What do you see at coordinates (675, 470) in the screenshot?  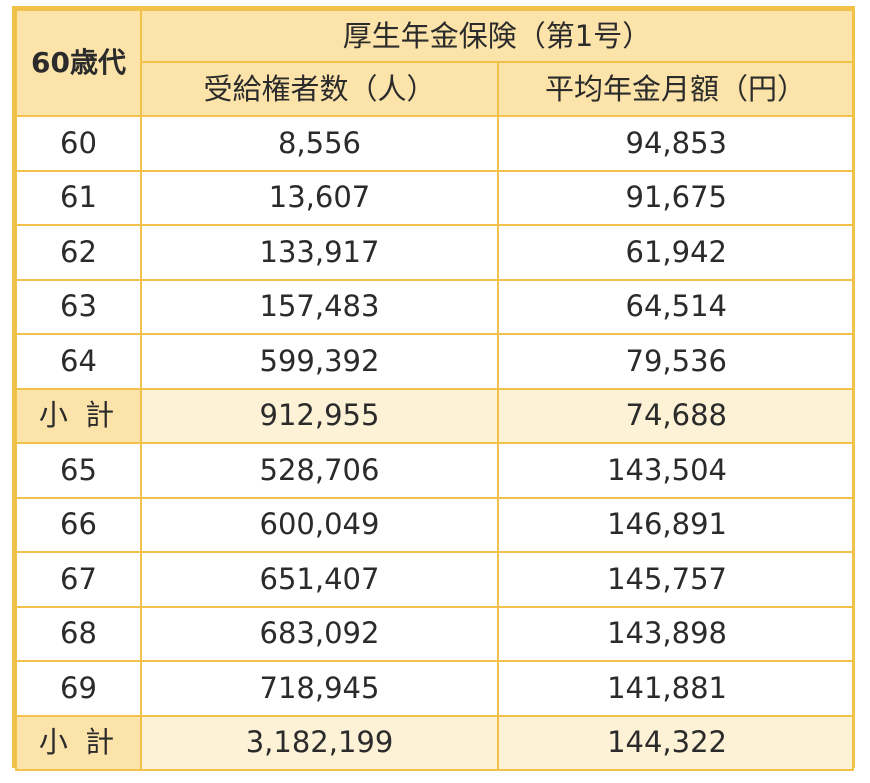 I see `average-amount-cell: 143,504` at bounding box center [675, 470].